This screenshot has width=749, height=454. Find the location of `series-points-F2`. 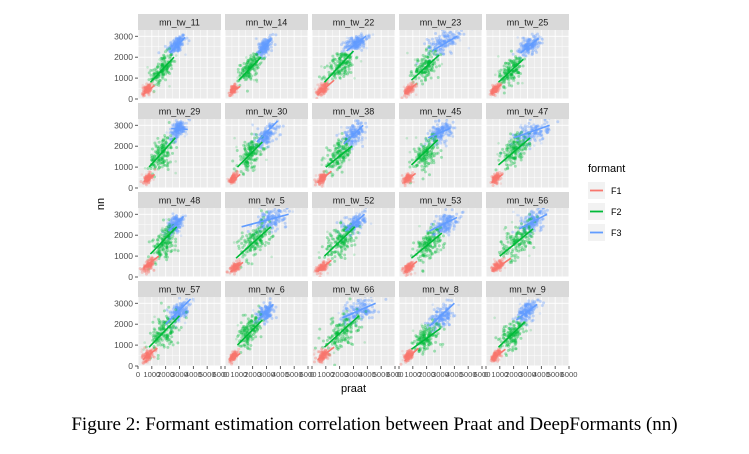

series-points-F2 is located at coordinates (161, 149).